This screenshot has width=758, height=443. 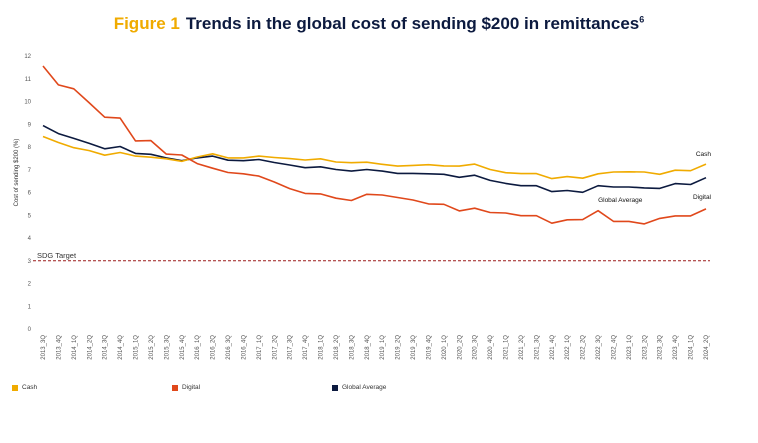 What do you see at coordinates (30, 239) in the screenshot?
I see `y-tick-label: 4` at bounding box center [30, 239].